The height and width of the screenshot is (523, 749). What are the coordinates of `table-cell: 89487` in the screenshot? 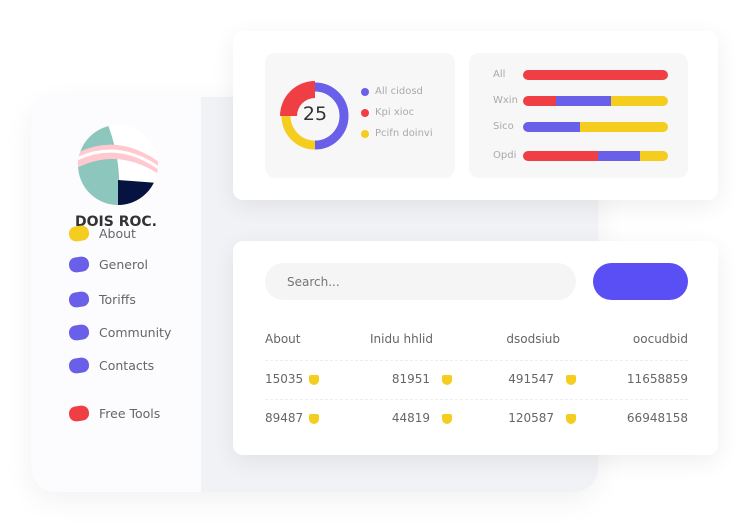 It's located at (284, 418).